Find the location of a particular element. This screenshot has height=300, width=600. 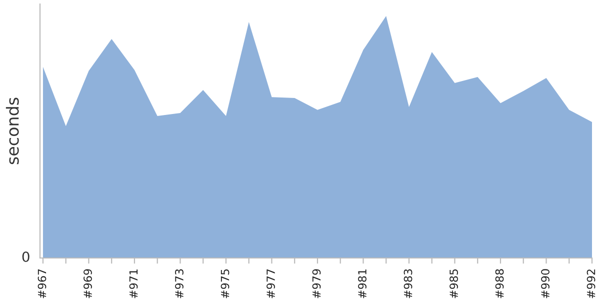

x-tick-label: #975 is located at coordinates (225, 283).